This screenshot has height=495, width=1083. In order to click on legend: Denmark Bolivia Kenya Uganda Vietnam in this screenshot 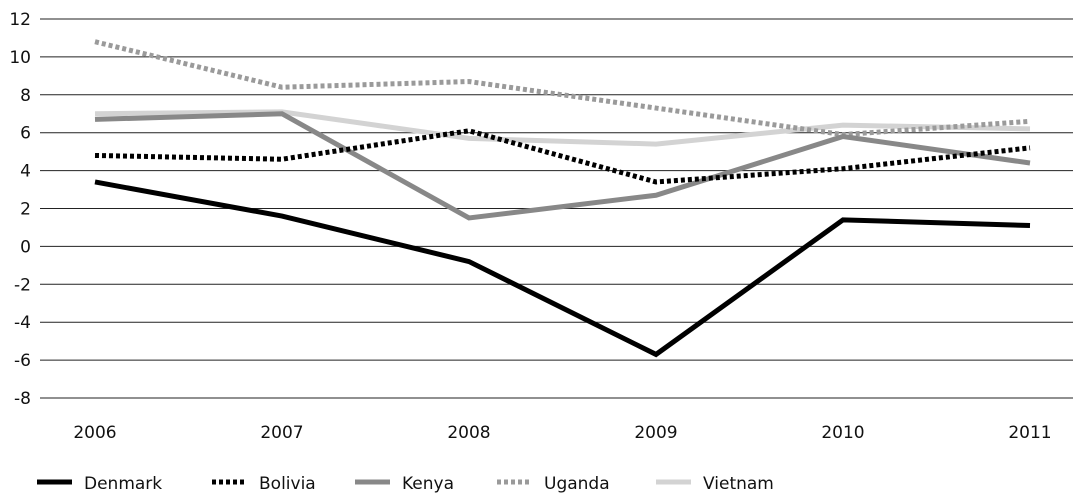, I will do `click(405, 484)`.